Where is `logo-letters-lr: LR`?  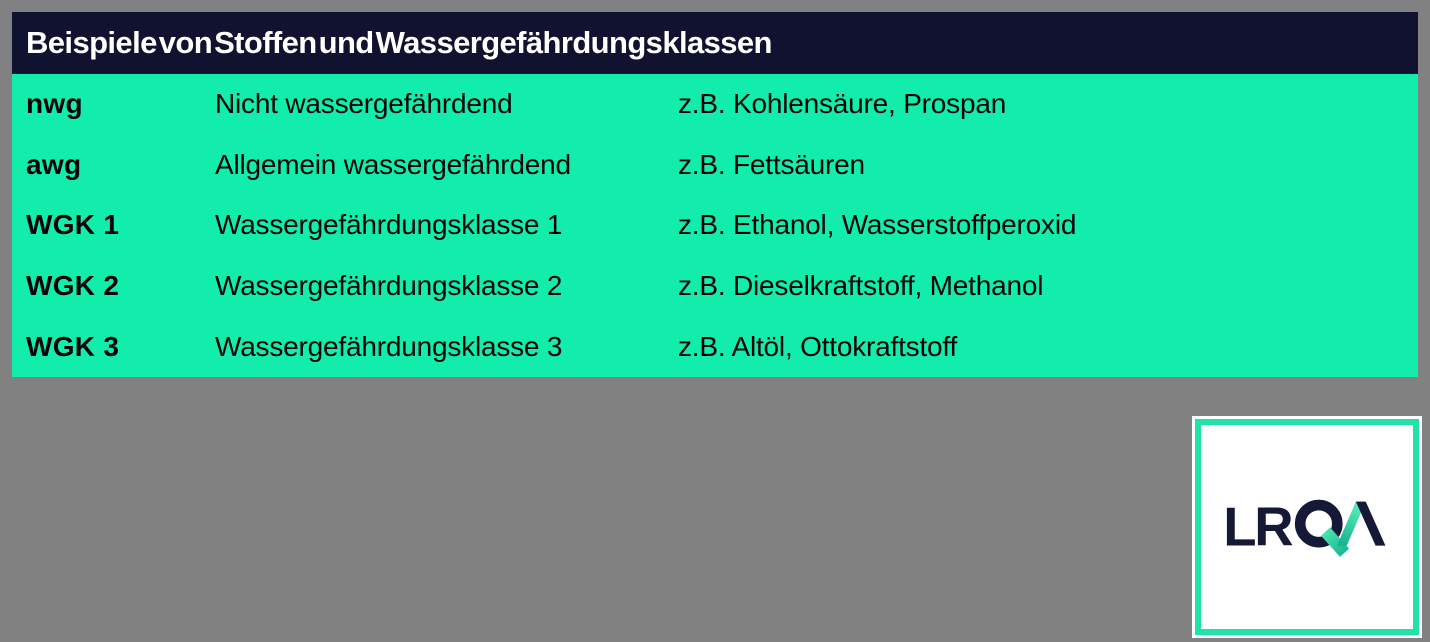
logo-letters-lr: LR is located at coordinates (1258, 527).